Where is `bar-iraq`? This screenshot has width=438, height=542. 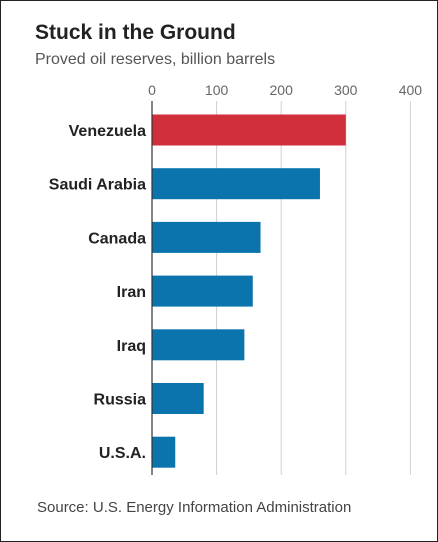 bar-iraq is located at coordinates (198, 345).